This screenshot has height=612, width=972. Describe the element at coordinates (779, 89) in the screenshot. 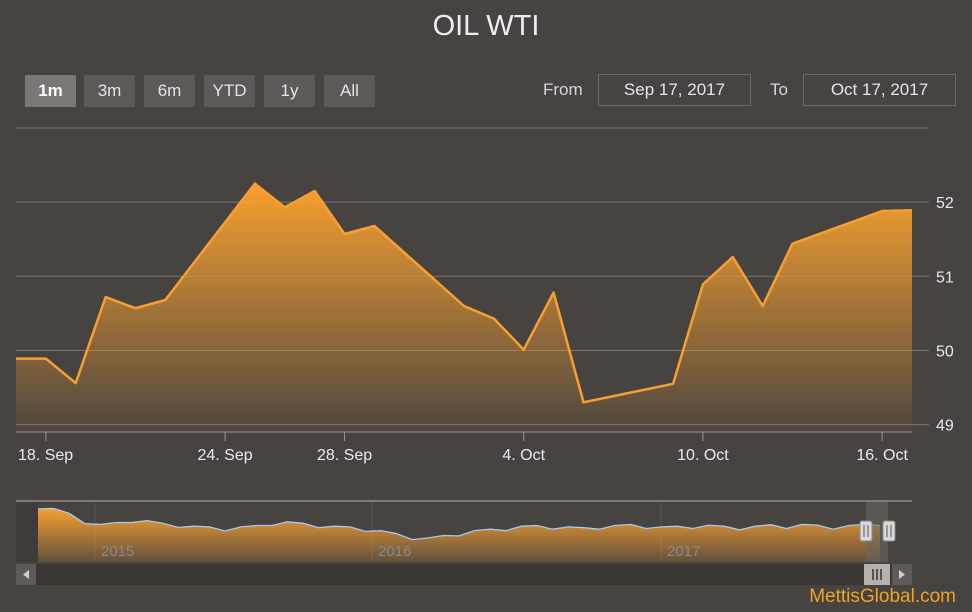

I see `to-label: To` at that location.